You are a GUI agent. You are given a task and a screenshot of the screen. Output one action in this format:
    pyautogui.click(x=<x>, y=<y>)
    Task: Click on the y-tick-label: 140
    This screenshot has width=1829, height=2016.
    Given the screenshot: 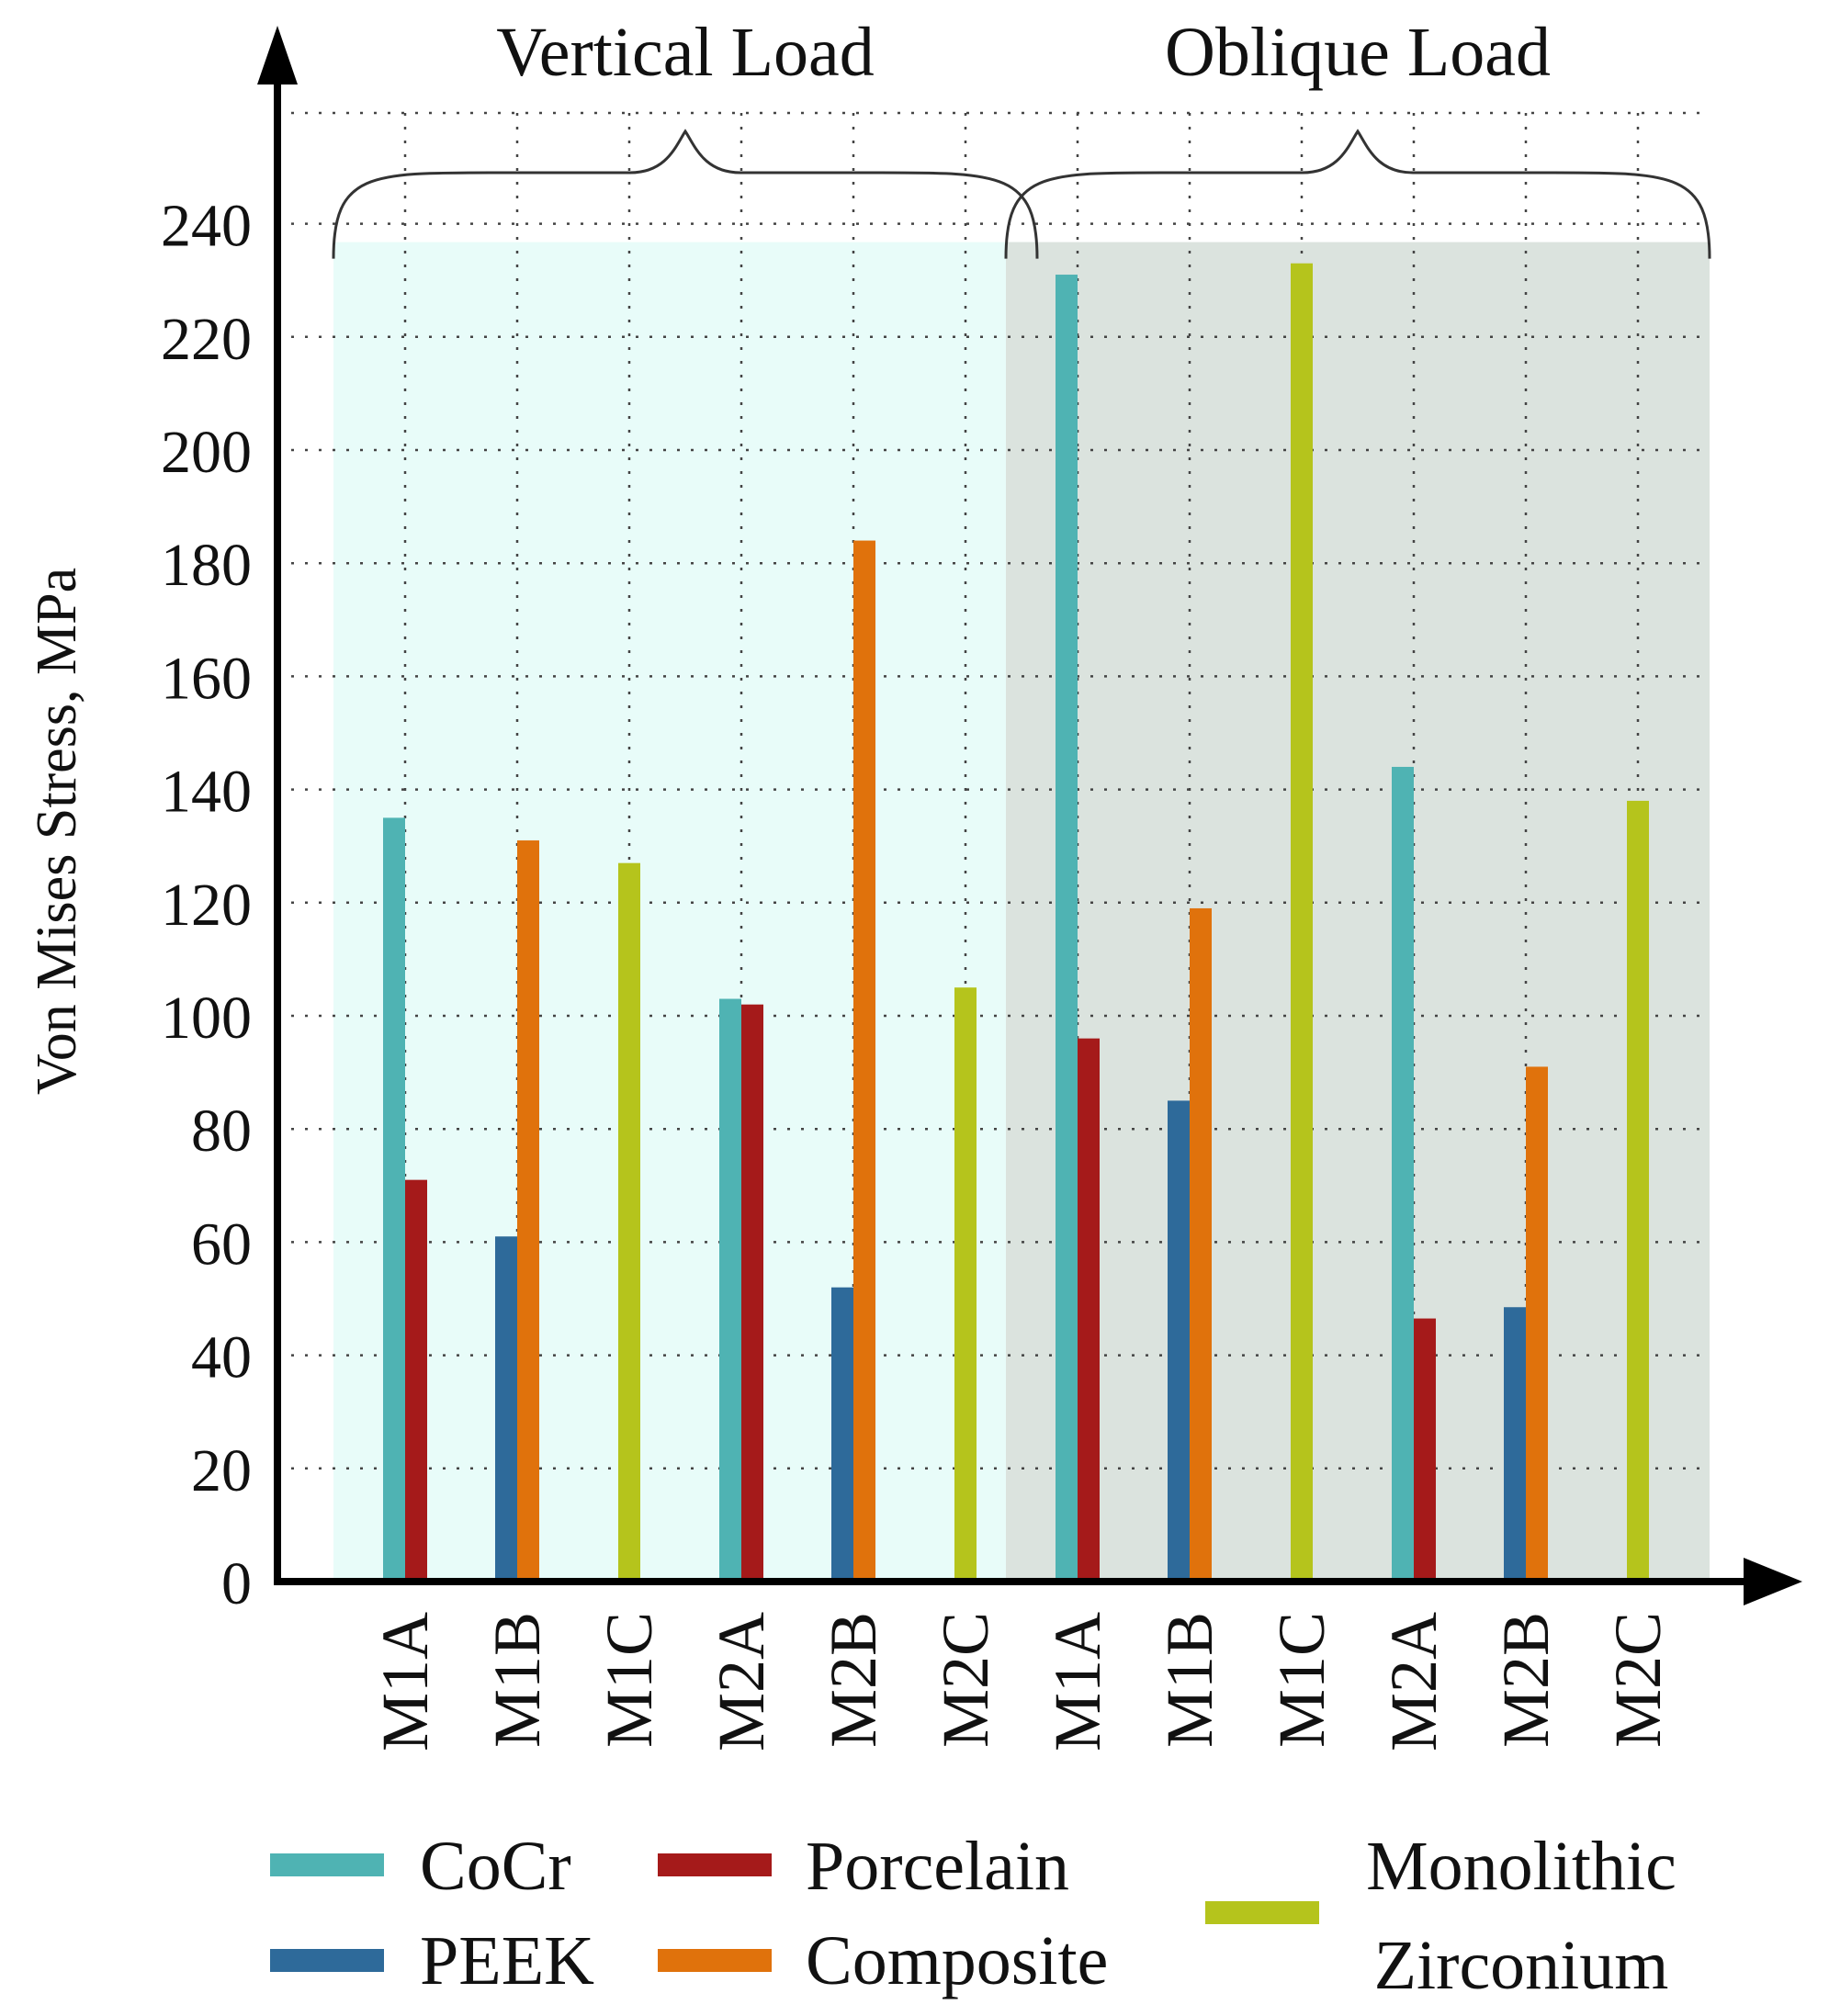 What is the action you would take?
    pyautogui.click(x=206, y=792)
    